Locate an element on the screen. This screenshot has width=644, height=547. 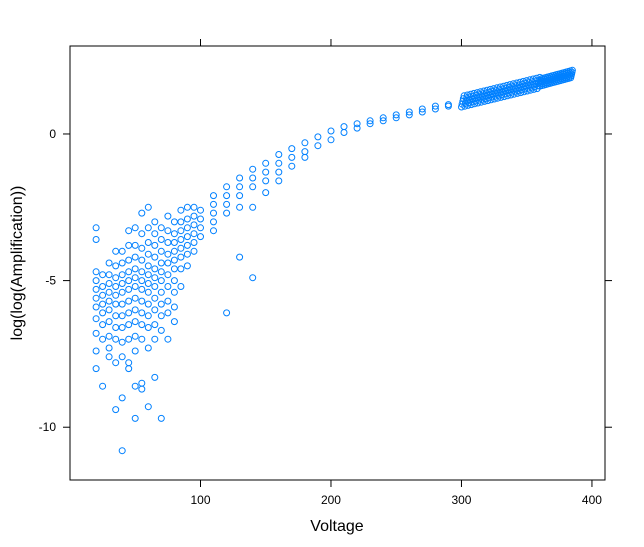
x-tick-label-3: 400 is located at coordinates (592, 500).